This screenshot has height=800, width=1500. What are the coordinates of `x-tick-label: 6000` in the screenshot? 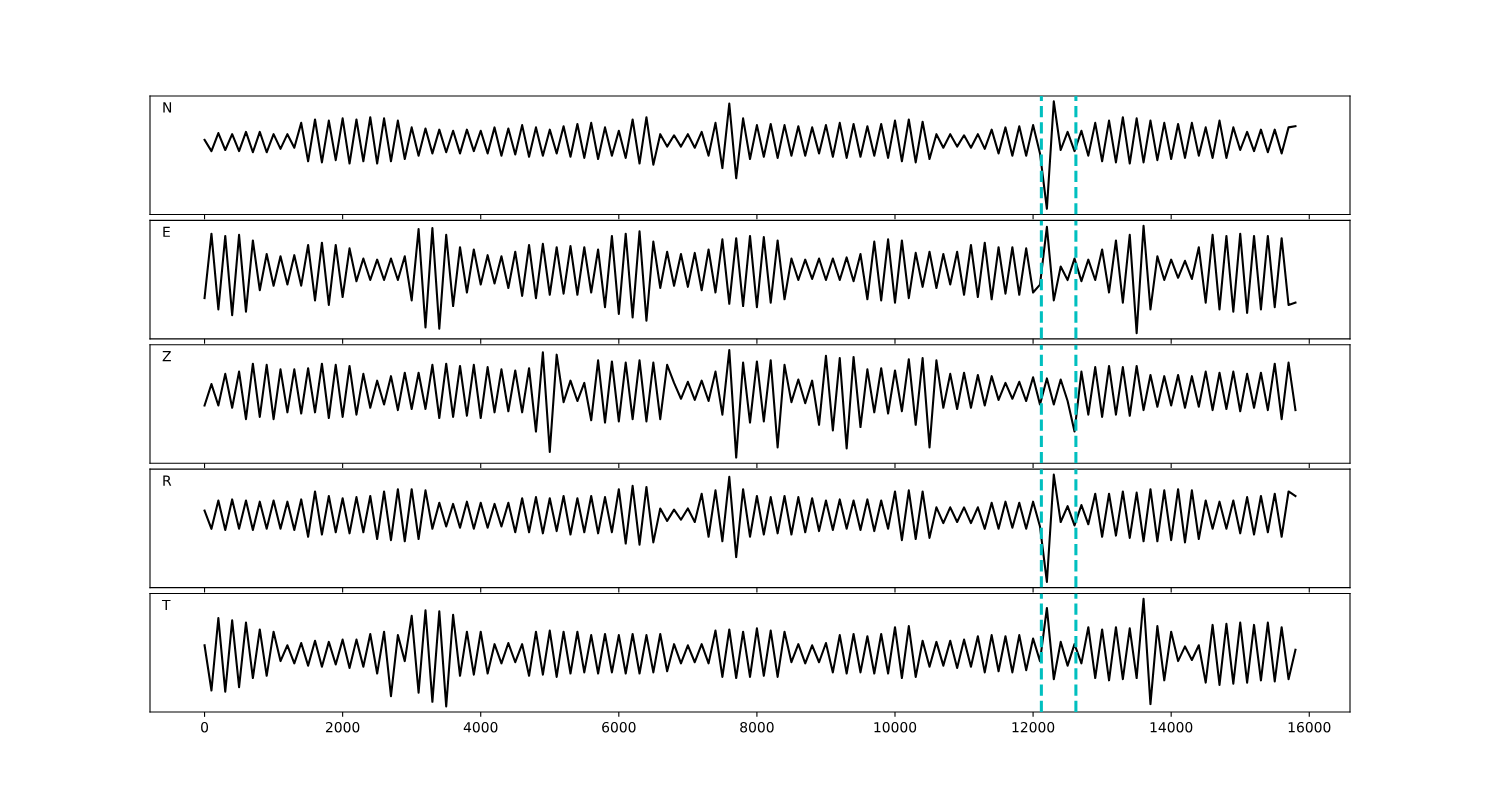 It's located at (619, 727).